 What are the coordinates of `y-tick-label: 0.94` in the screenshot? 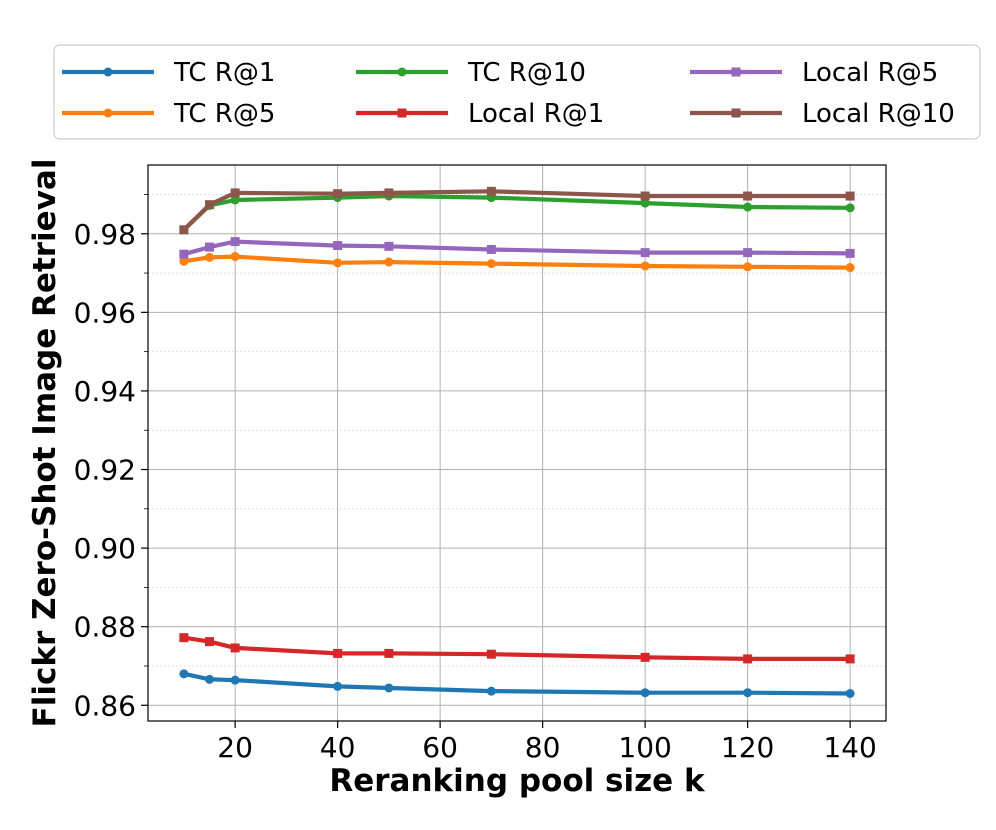 It's located at (105, 391).